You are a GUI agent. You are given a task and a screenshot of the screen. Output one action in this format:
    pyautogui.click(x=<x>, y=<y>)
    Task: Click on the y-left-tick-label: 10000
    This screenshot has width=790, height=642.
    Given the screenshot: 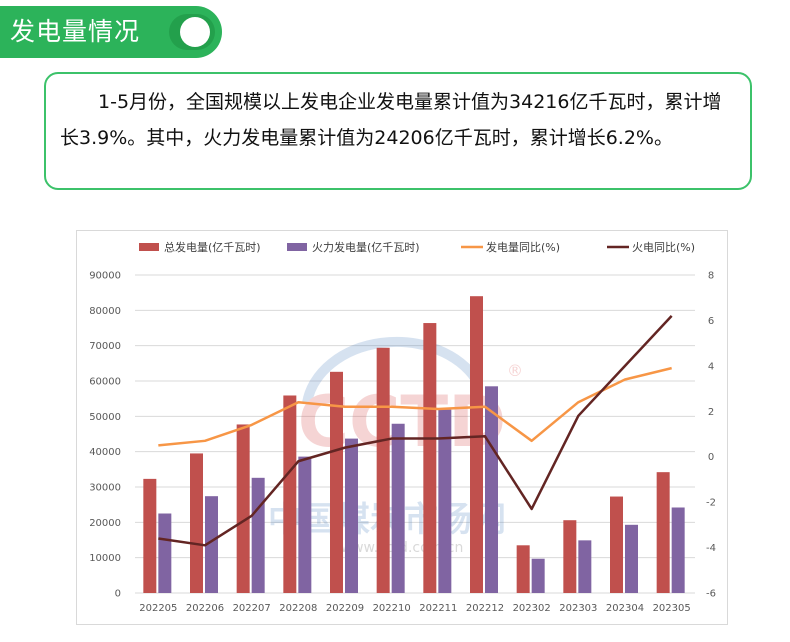 What is the action you would take?
    pyautogui.click(x=105, y=558)
    